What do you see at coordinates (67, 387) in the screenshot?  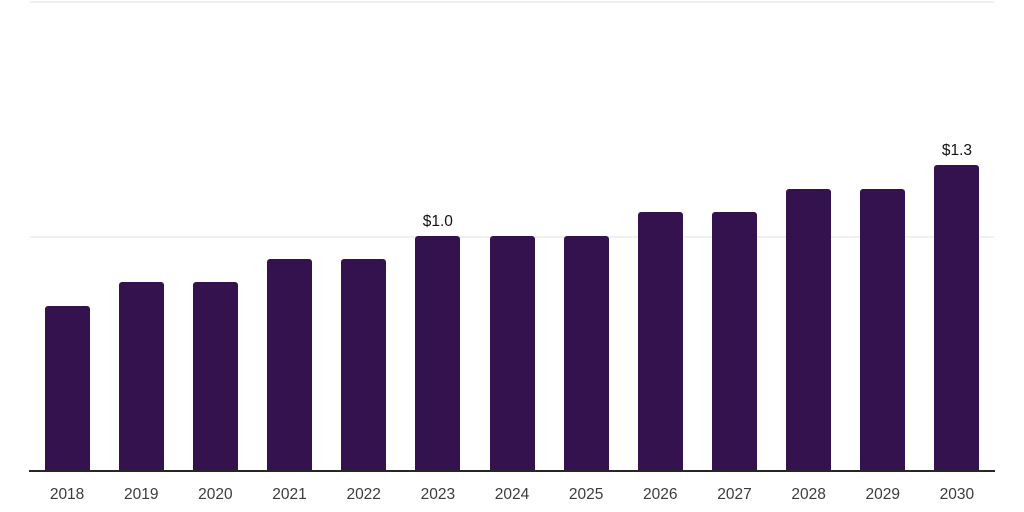 I see `bar-2018` at bounding box center [67, 387].